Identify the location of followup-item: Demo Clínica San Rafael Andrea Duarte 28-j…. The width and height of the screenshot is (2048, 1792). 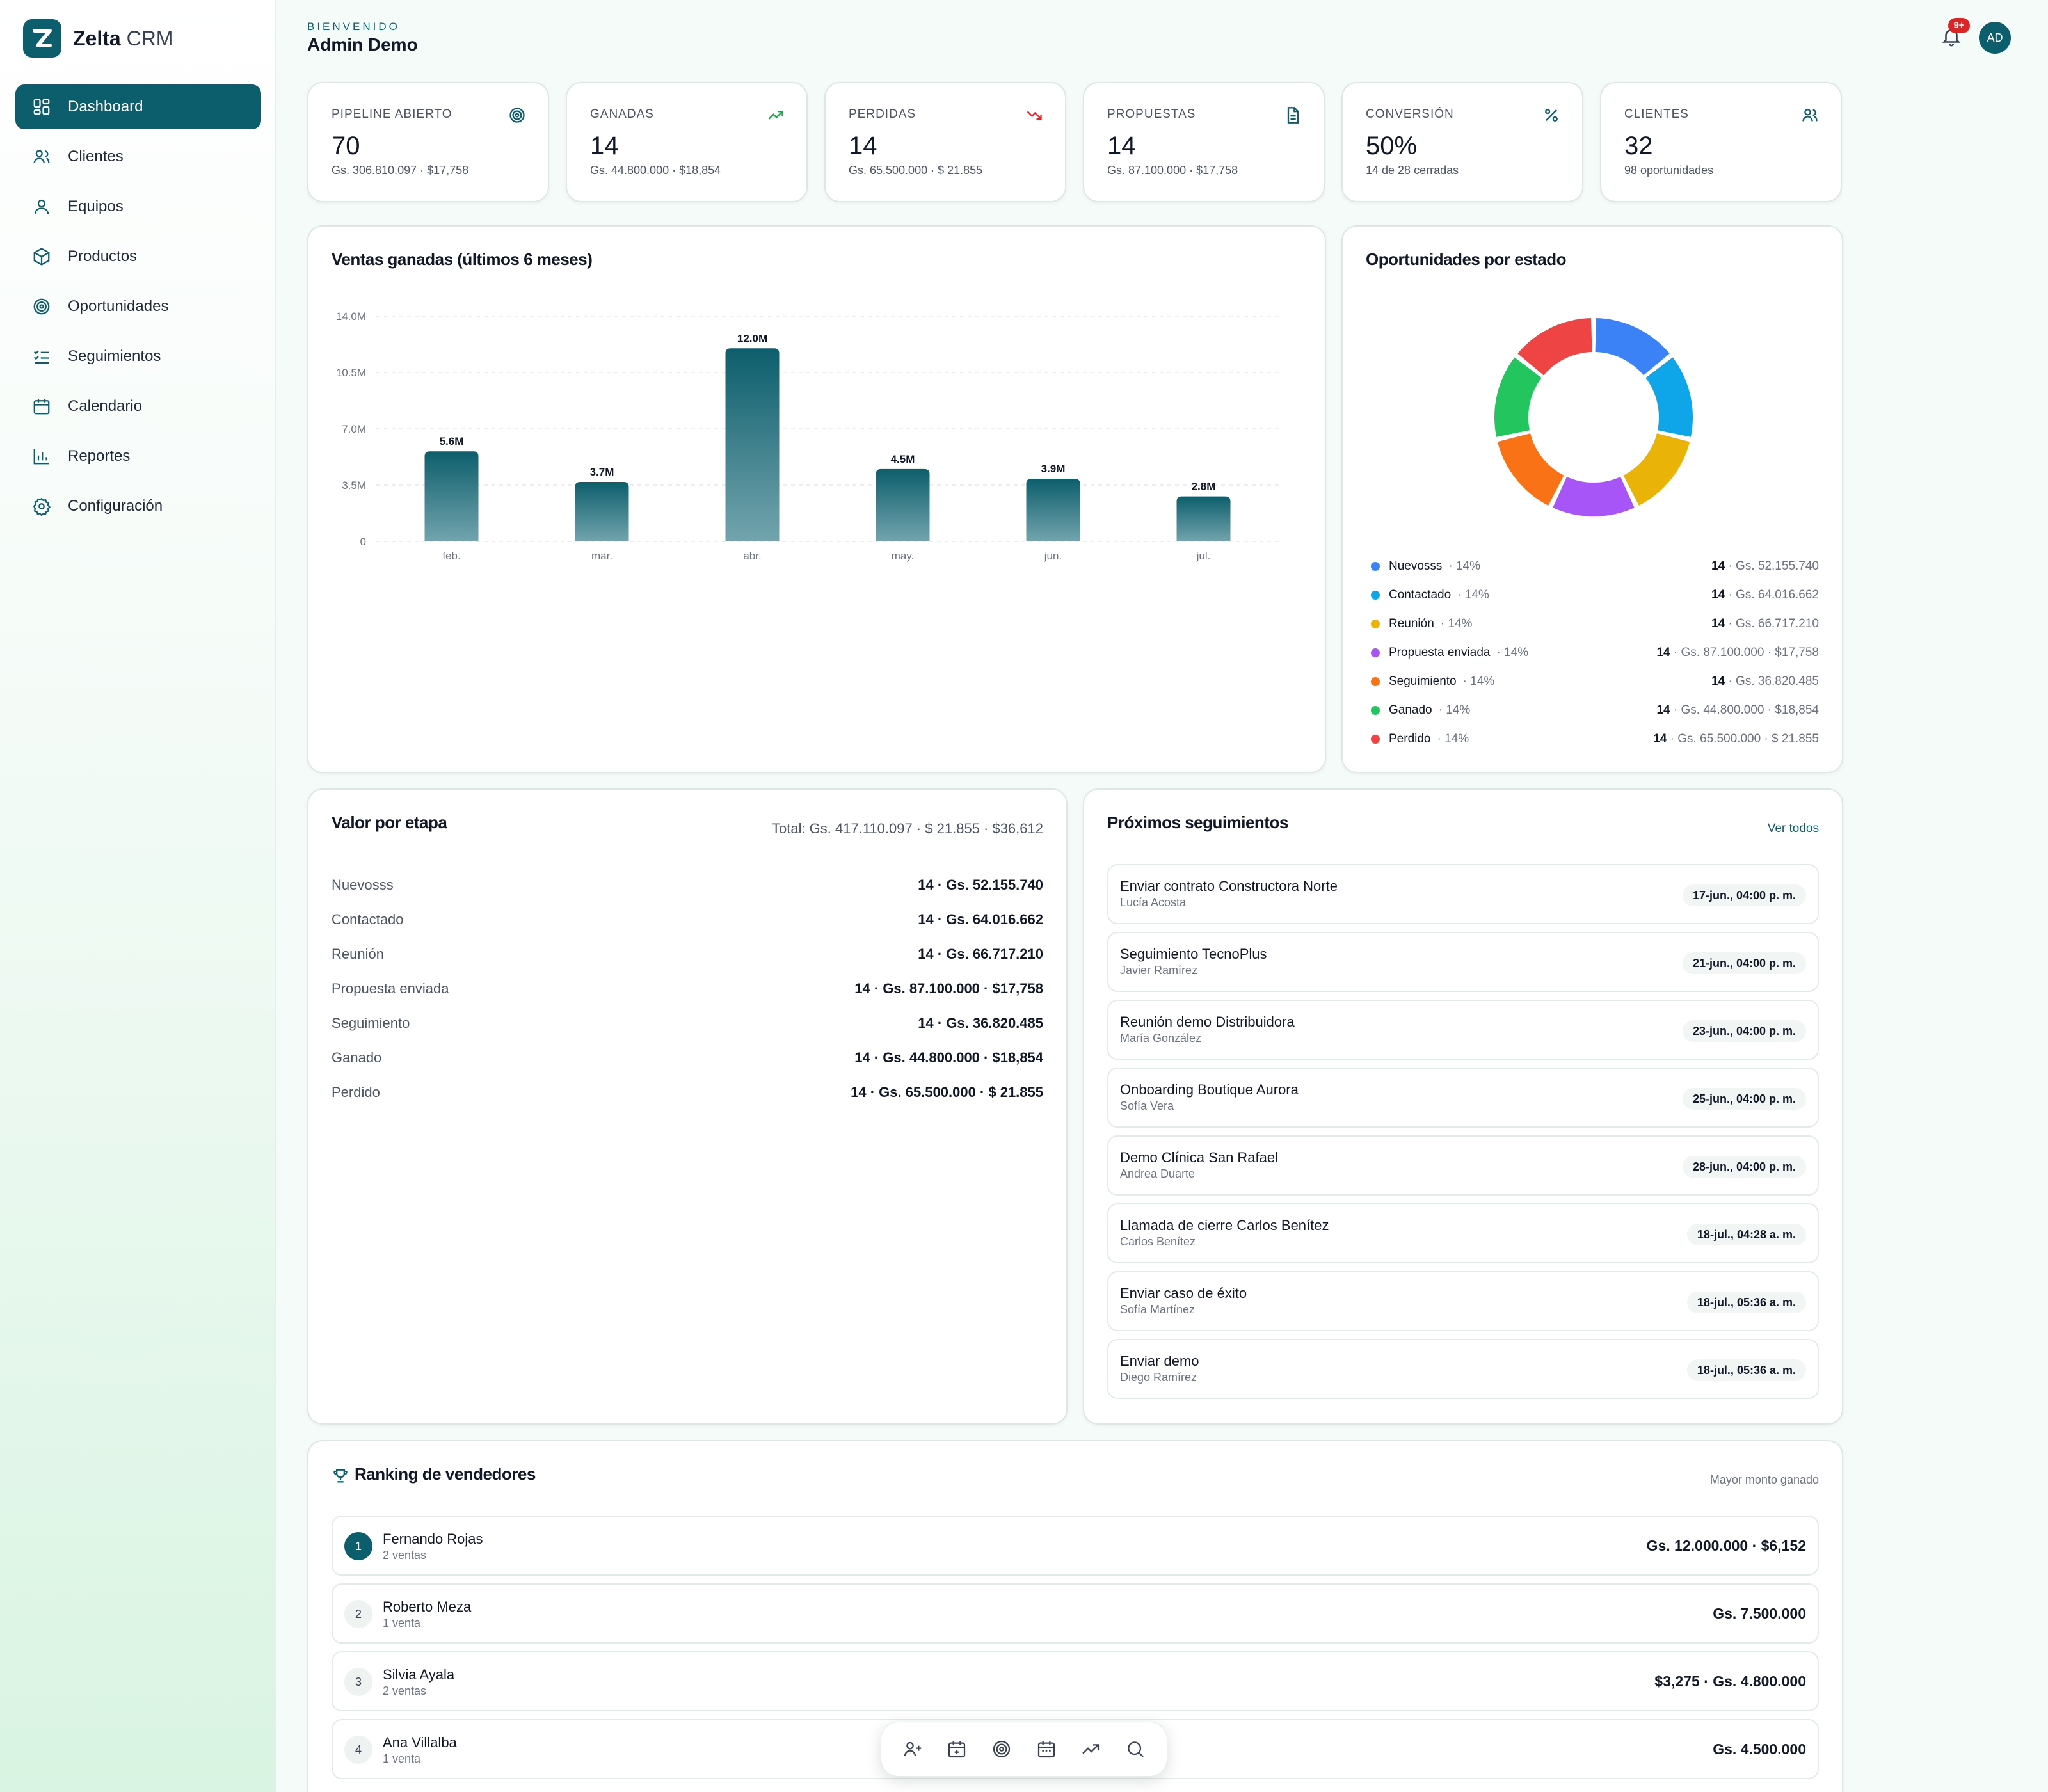
(1463, 1165).